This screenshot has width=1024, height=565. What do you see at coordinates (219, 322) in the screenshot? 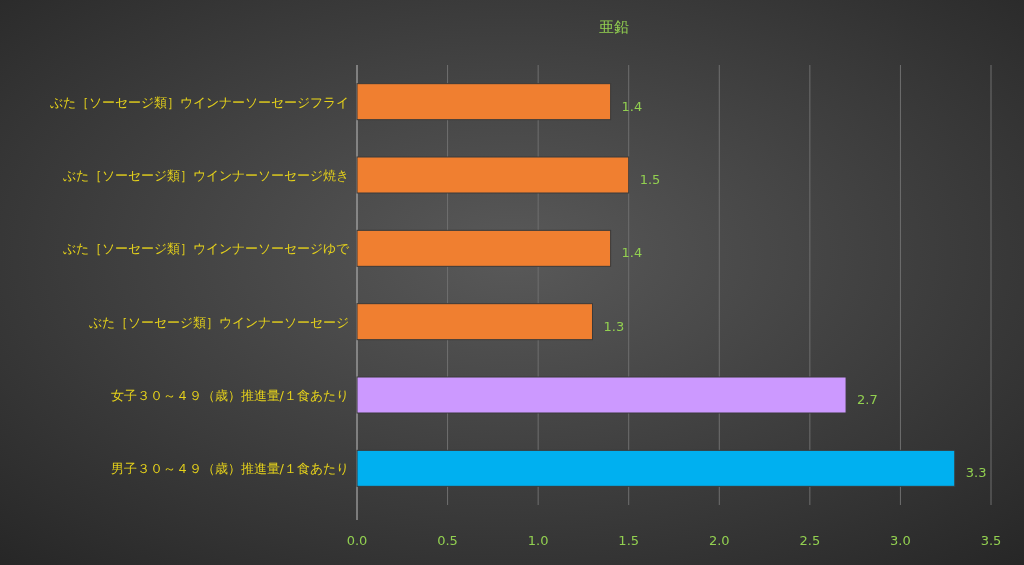
I see `y-tick-label: ぶた［ソーセージ類］ウインナーソーセージ` at bounding box center [219, 322].